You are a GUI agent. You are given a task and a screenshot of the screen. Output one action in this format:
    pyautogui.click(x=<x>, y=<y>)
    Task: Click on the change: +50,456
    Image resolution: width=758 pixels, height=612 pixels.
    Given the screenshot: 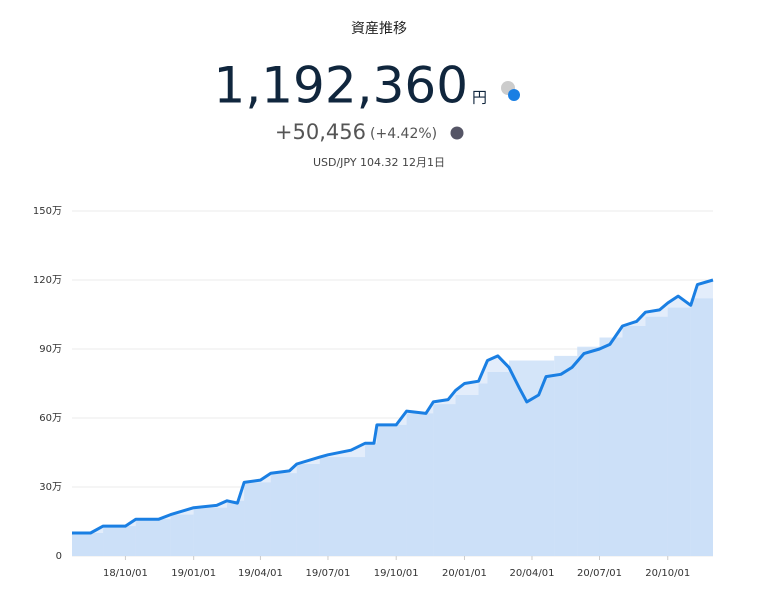 What is the action you would take?
    pyautogui.click(x=320, y=132)
    